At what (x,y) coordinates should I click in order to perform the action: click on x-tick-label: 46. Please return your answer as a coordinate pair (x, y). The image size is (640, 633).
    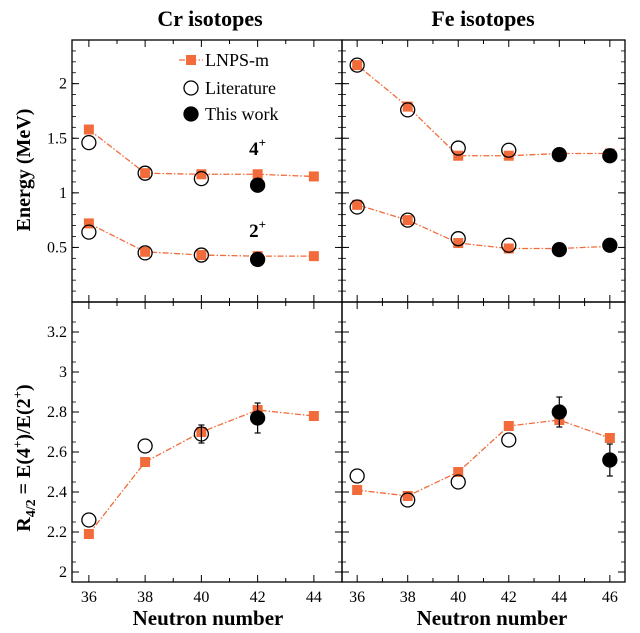
    Looking at the image, I should click on (610, 597).